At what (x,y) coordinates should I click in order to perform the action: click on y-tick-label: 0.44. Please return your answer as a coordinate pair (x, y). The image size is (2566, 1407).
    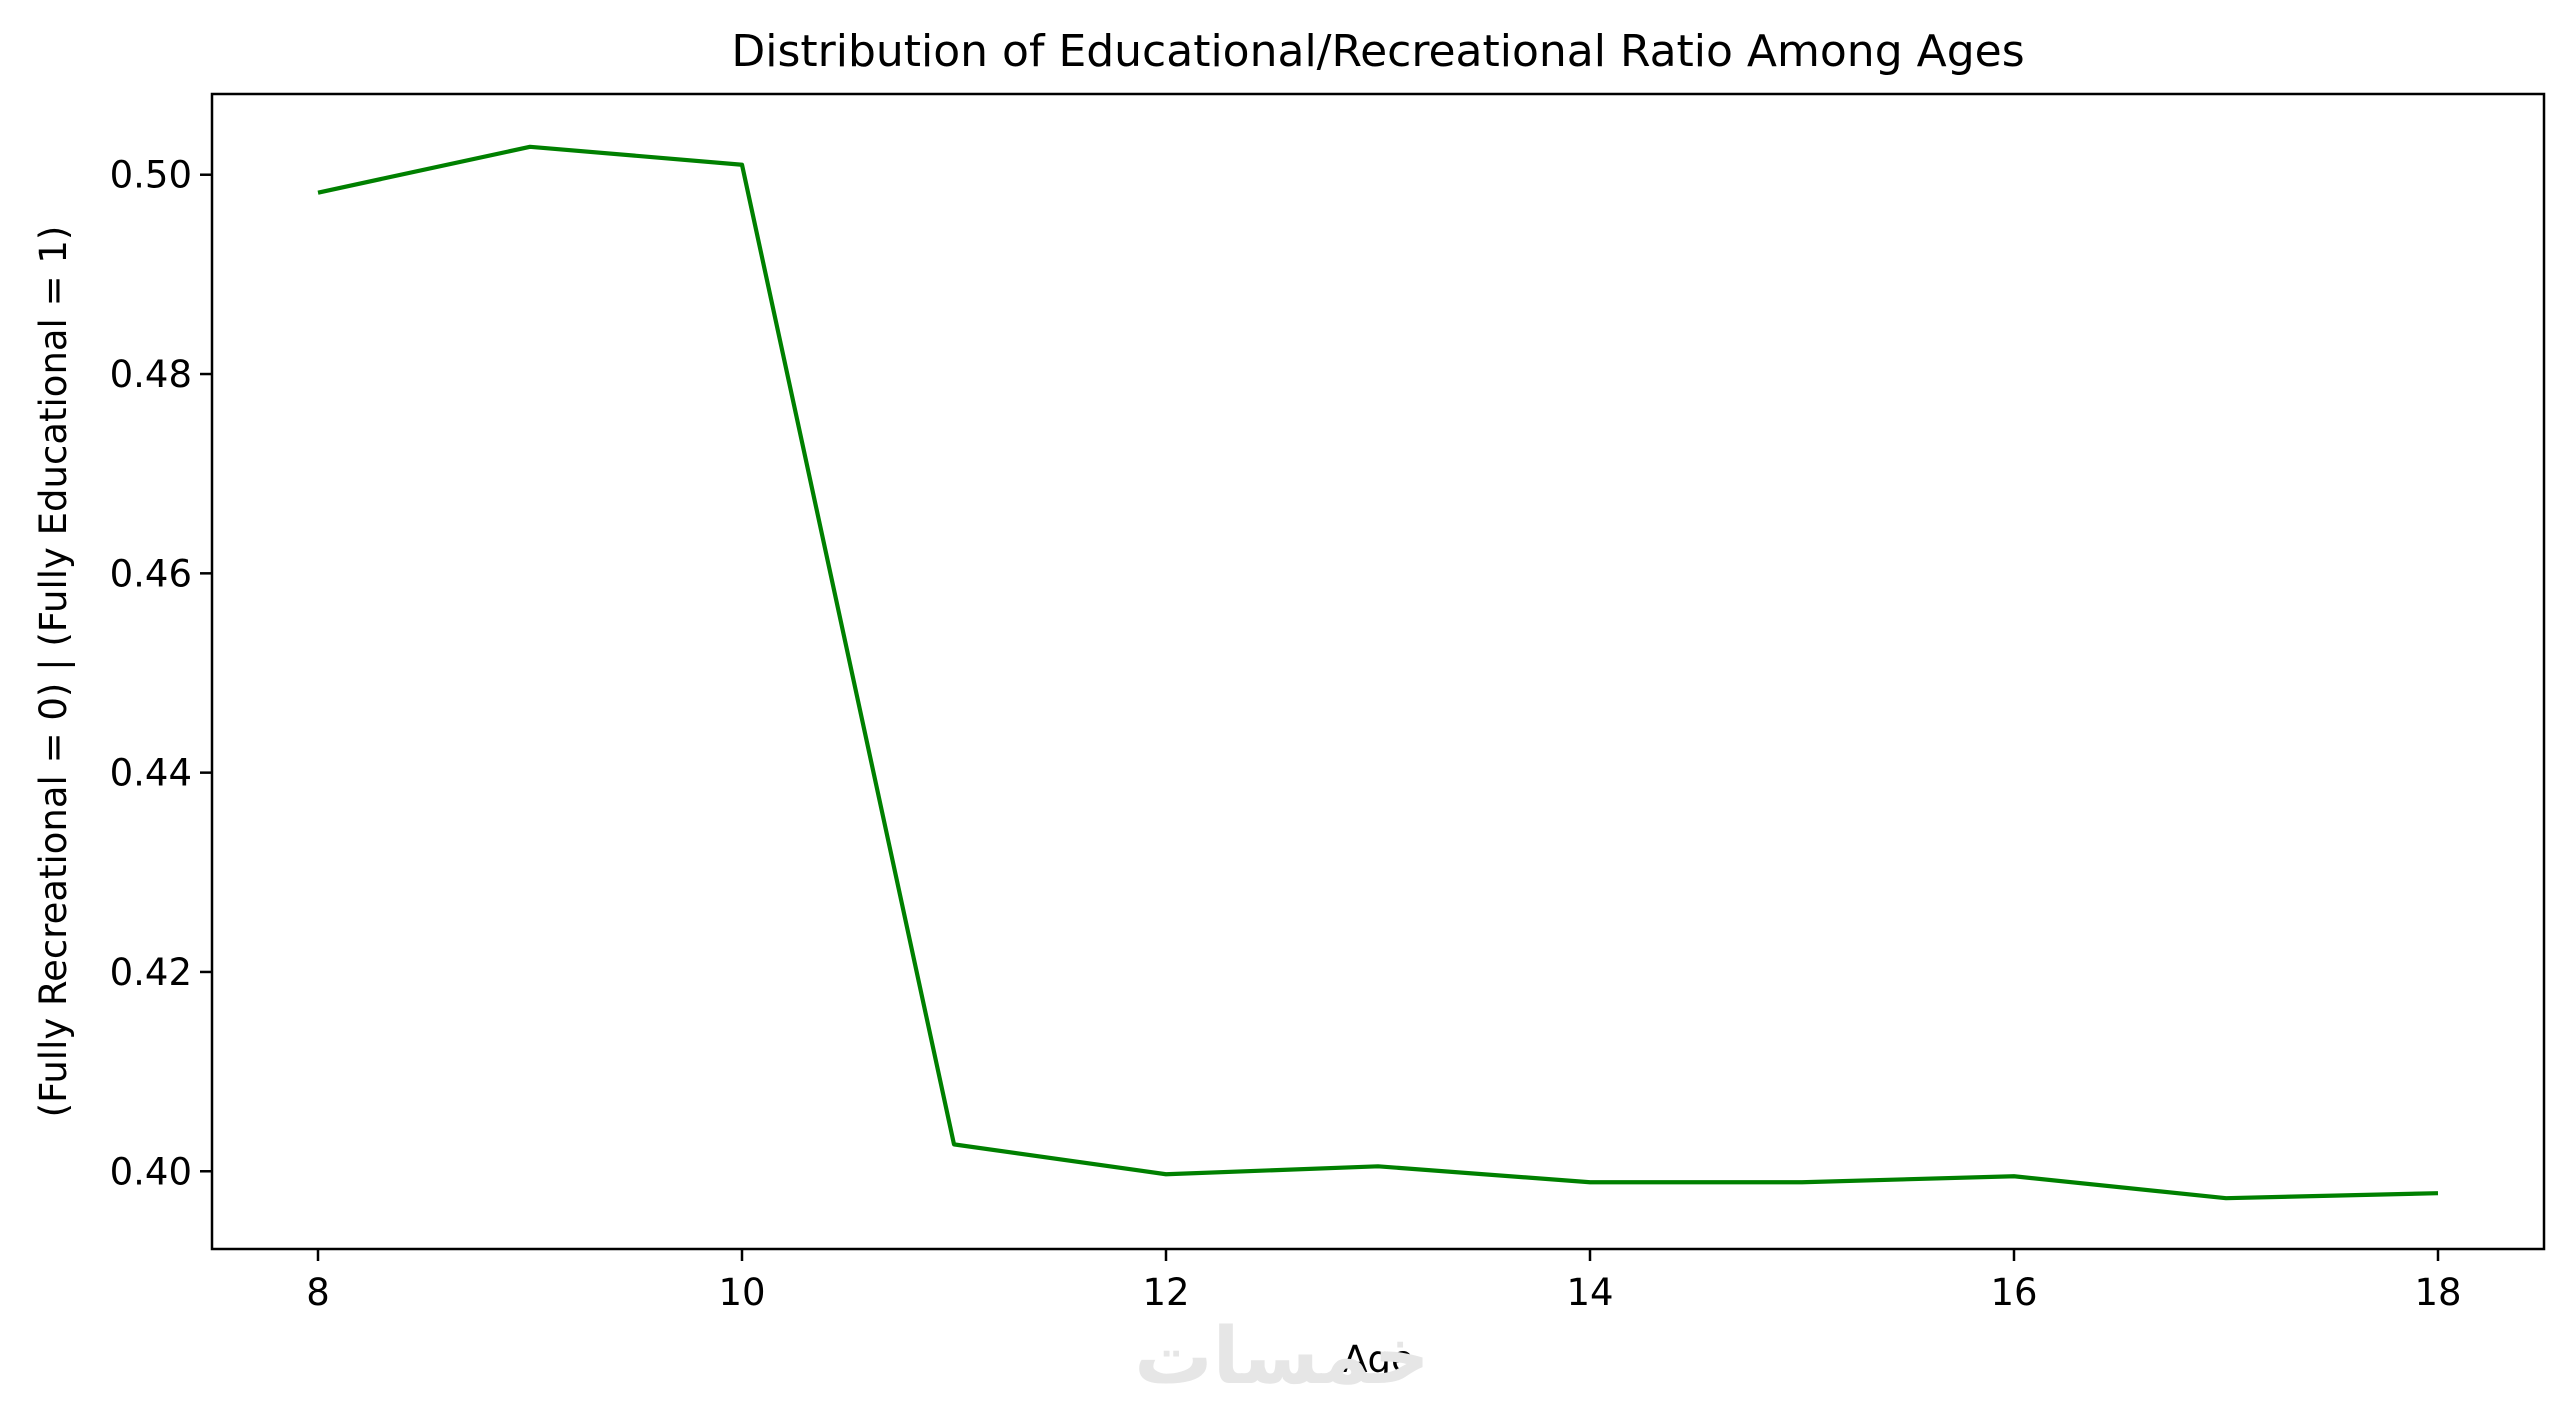
    Looking at the image, I should click on (151, 773).